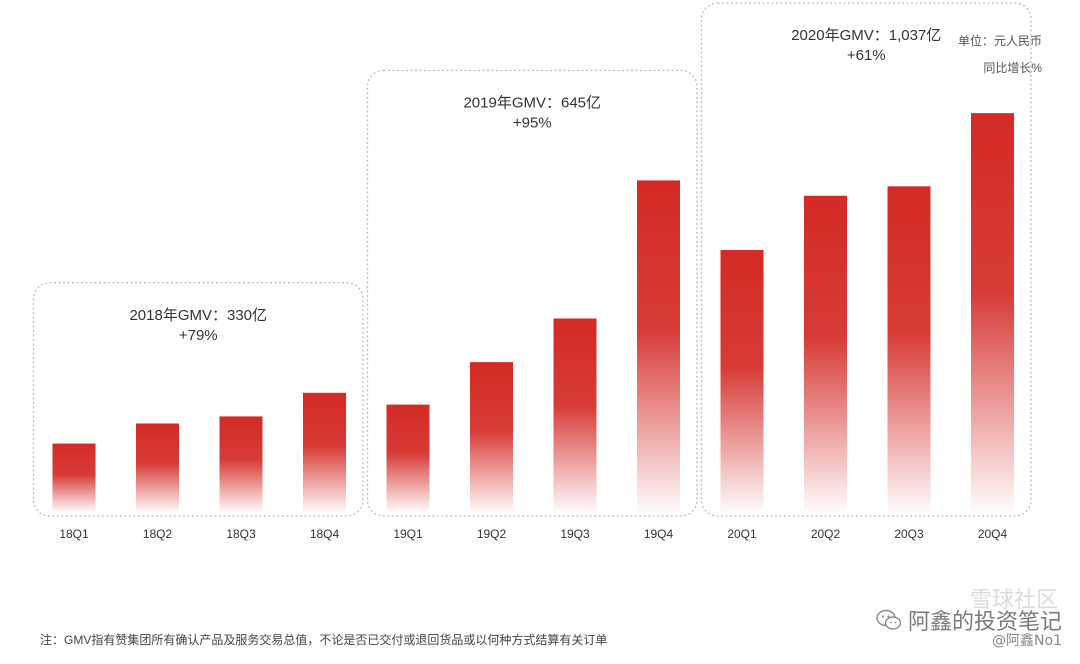  Describe the element at coordinates (658, 346) in the screenshot. I see `bar-19Q4` at that location.